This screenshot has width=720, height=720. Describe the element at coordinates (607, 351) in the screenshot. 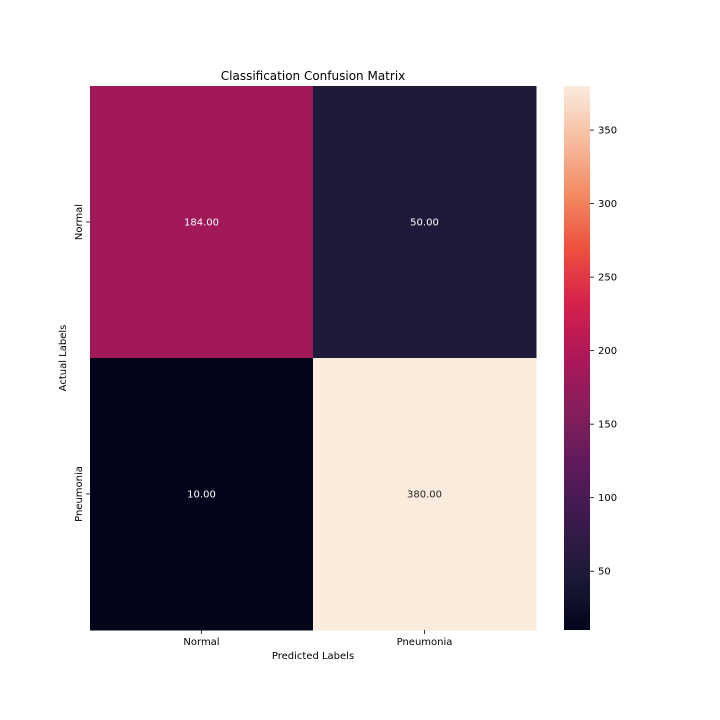

I see `colorbar-tick-label: 200` at that location.